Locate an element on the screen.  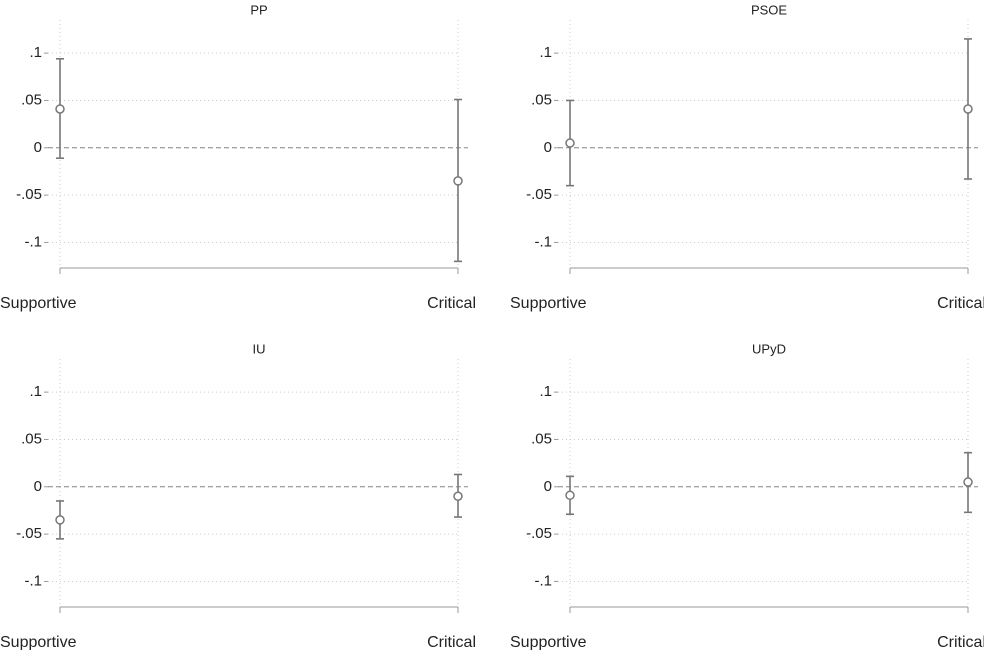
panel-title: IU is located at coordinates (259, 348).